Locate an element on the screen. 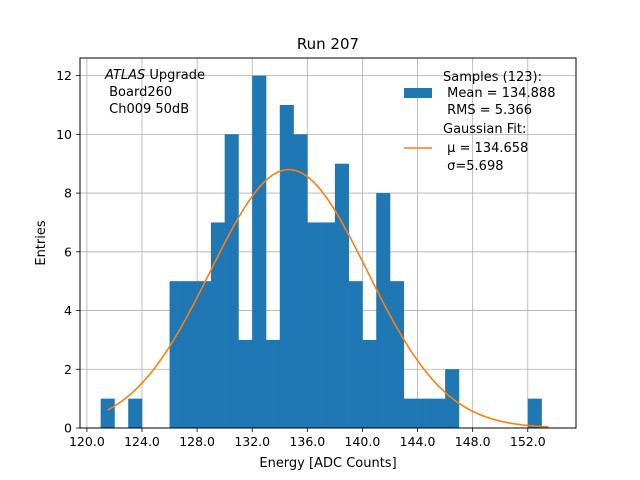 The height and width of the screenshot is (480, 640). y-tick-label: 10 is located at coordinates (64, 134).